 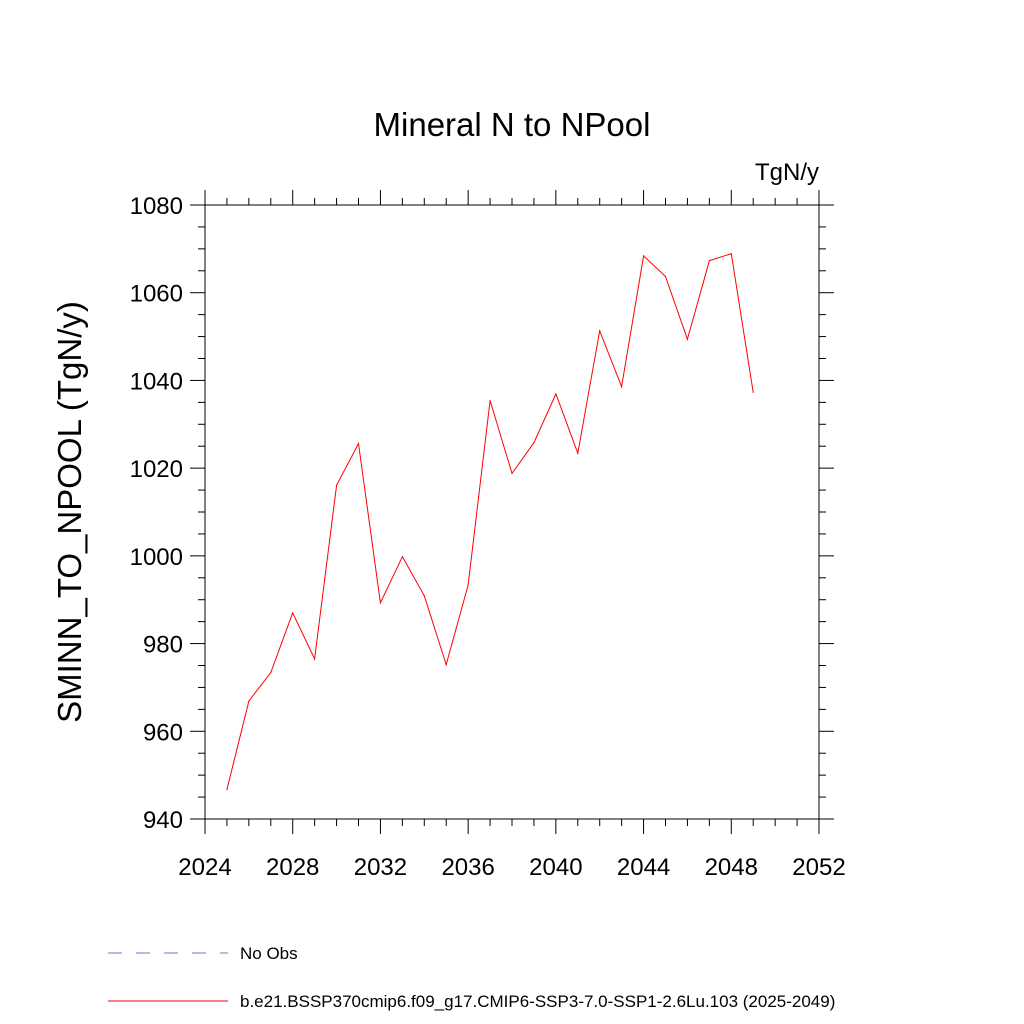 I want to click on x-tick-label: 2024, so click(x=204, y=867).